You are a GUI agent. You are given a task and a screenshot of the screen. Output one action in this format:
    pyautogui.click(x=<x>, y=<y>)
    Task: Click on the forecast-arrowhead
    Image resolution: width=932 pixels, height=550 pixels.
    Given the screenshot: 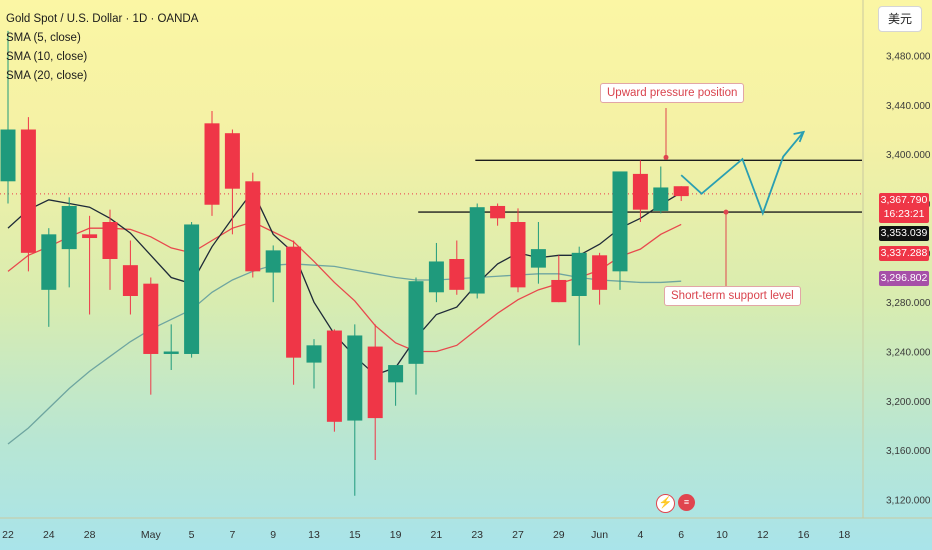 What is the action you would take?
    pyautogui.click(x=799, y=136)
    